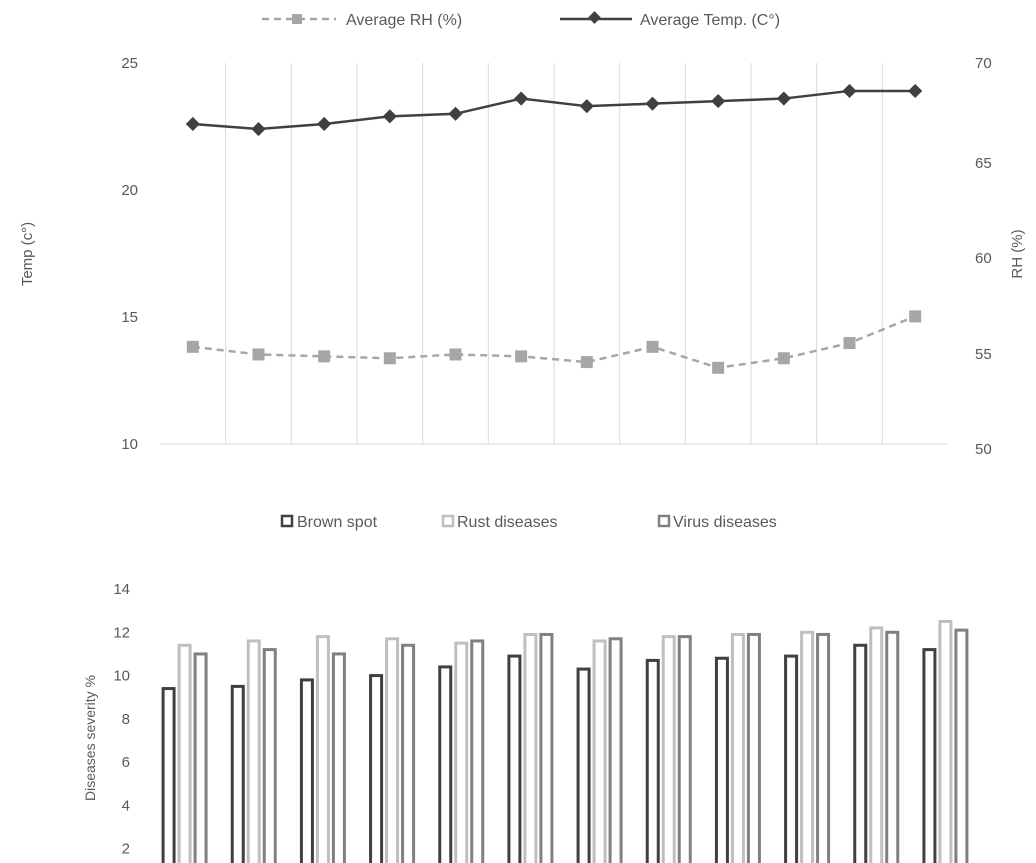  I want to click on bar-tick-4: 4, so click(126, 805).